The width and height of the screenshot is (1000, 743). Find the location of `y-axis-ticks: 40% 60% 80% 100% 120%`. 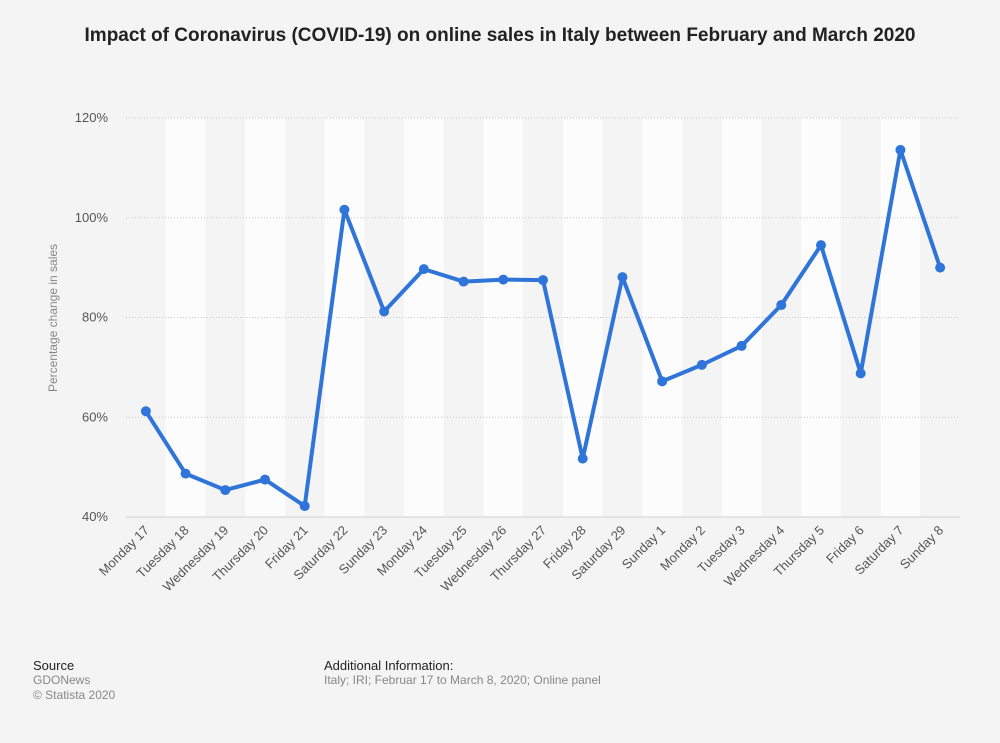

y-axis-ticks: 40% 60% 80% 100% 120% is located at coordinates (92, 317).